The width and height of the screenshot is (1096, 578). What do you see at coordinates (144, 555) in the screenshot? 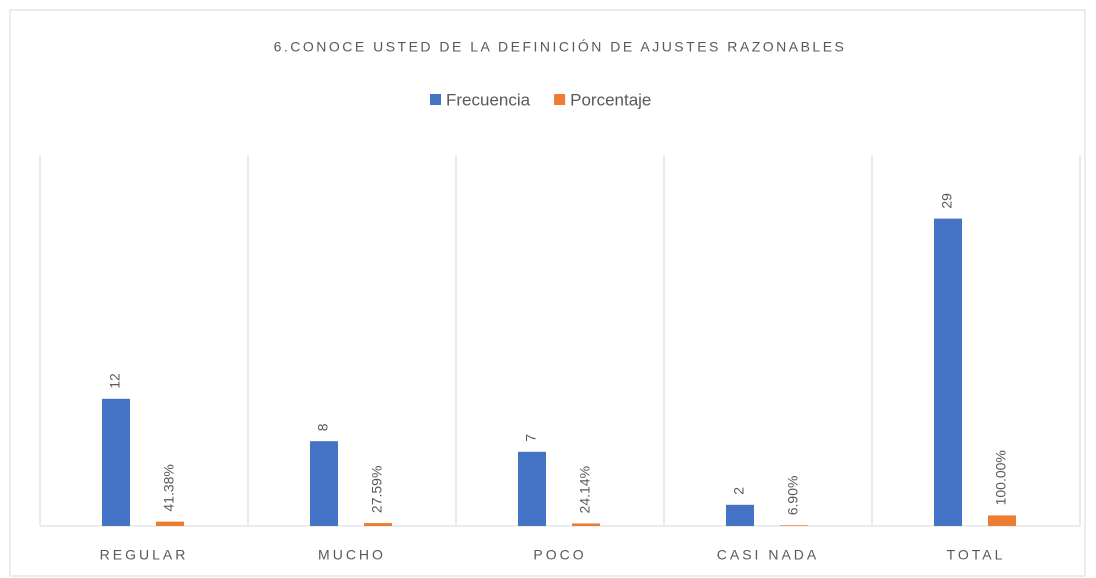
I see `x-tick-label: REGULAR` at bounding box center [144, 555].